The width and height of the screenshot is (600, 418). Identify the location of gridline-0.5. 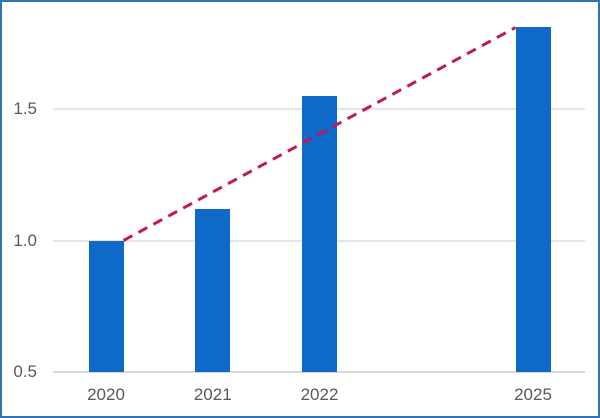
(319, 372).